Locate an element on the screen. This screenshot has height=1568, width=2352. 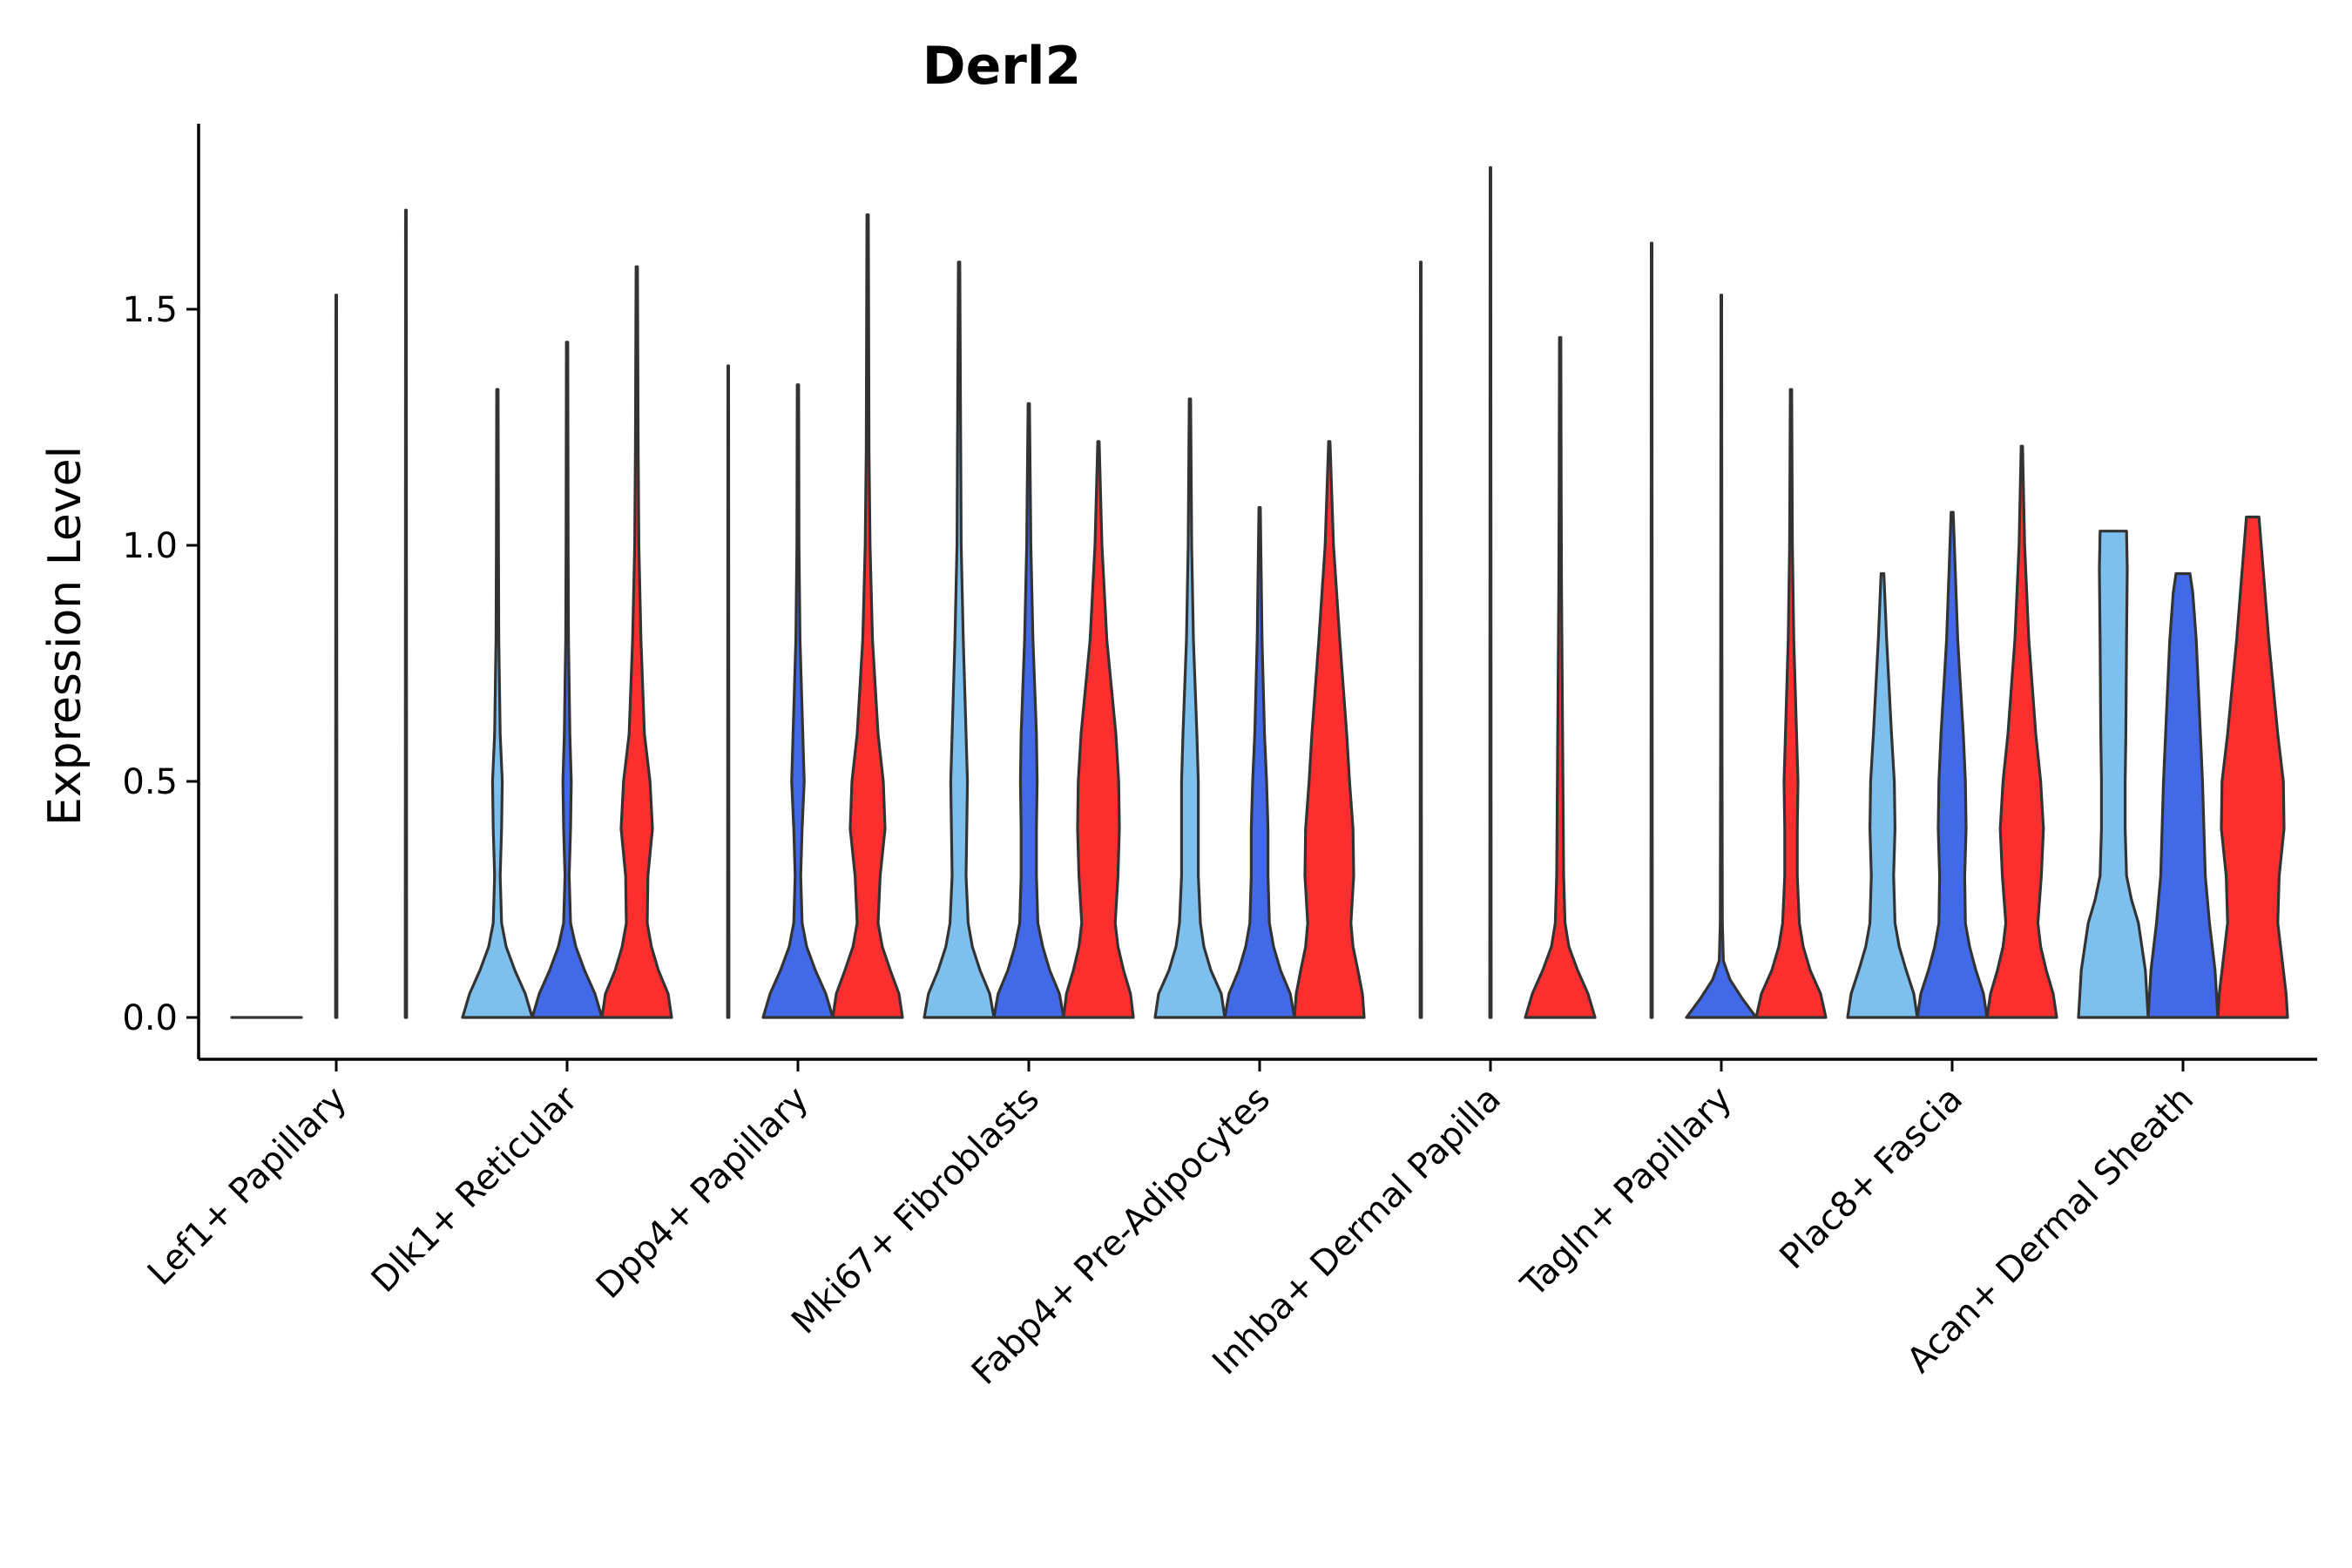
x-tick-label: Lef1+ Papillary is located at coordinates (247, 1186).